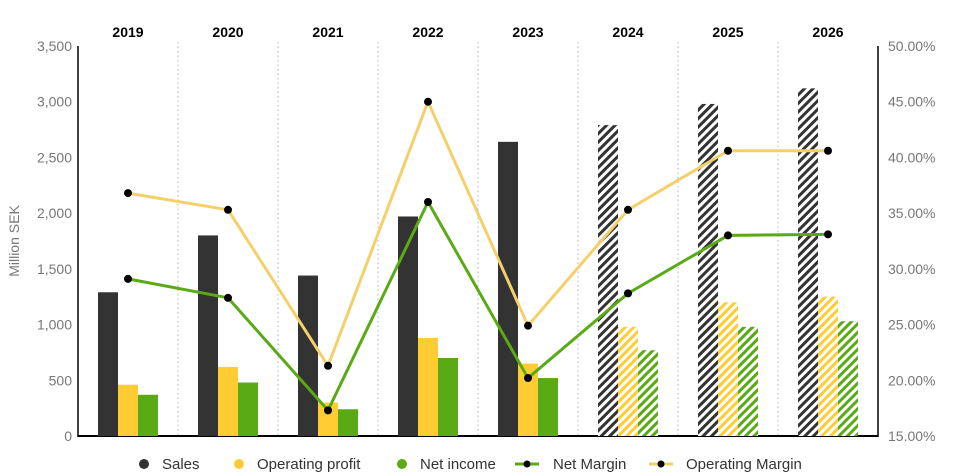 This screenshot has width=953, height=476. I want to click on y-axis-title: Million SEK, so click(14, 241).